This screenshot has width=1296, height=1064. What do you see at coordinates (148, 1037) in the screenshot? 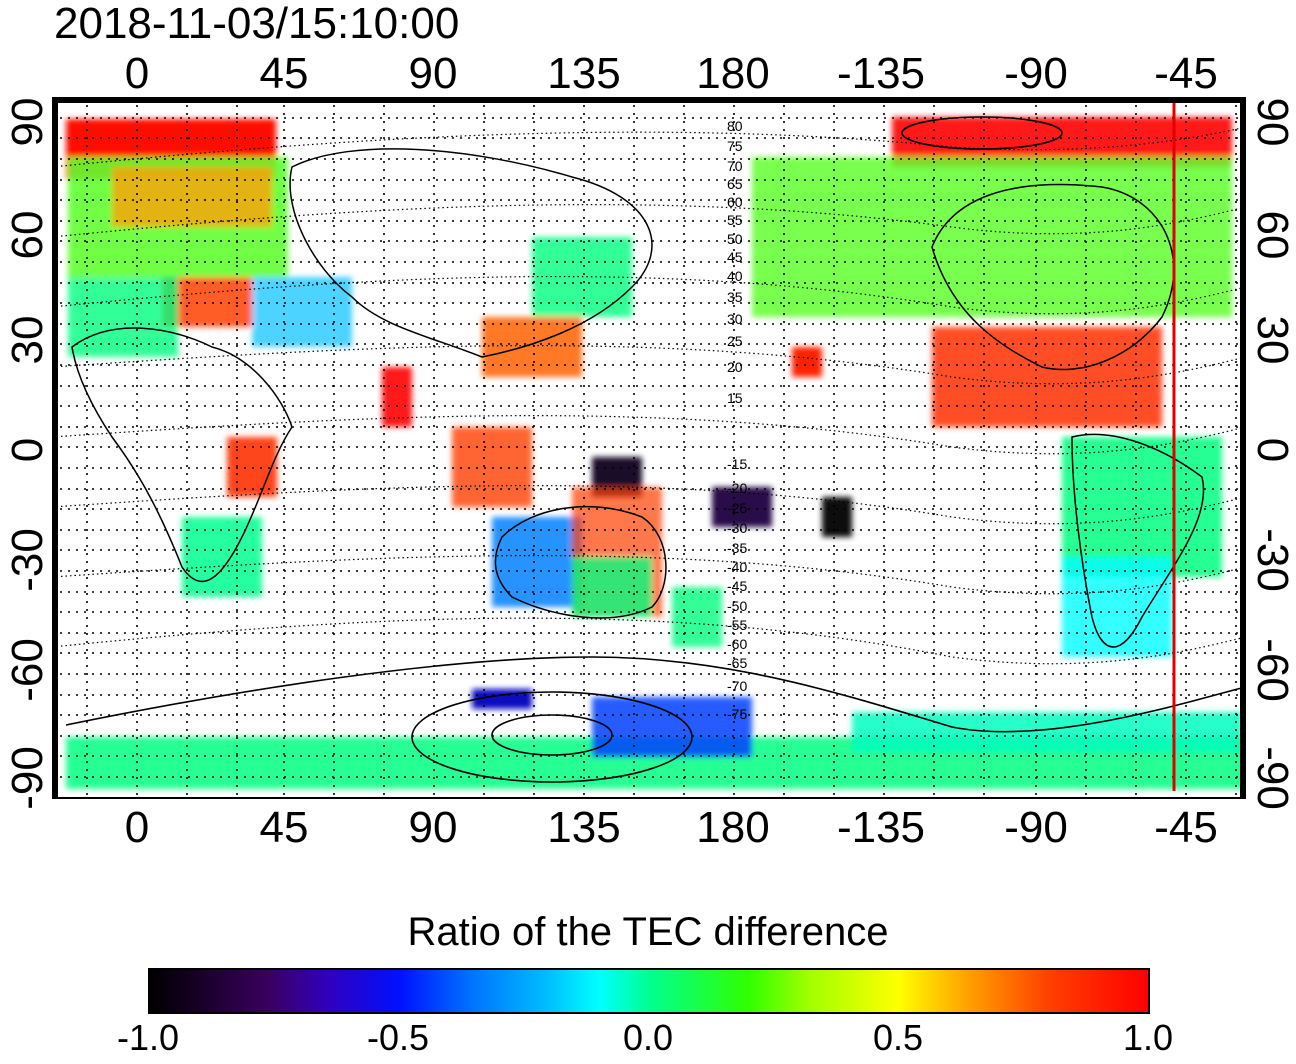
I see `colorbar-tick-label: -1.0` at bounding box center [148, 1037].